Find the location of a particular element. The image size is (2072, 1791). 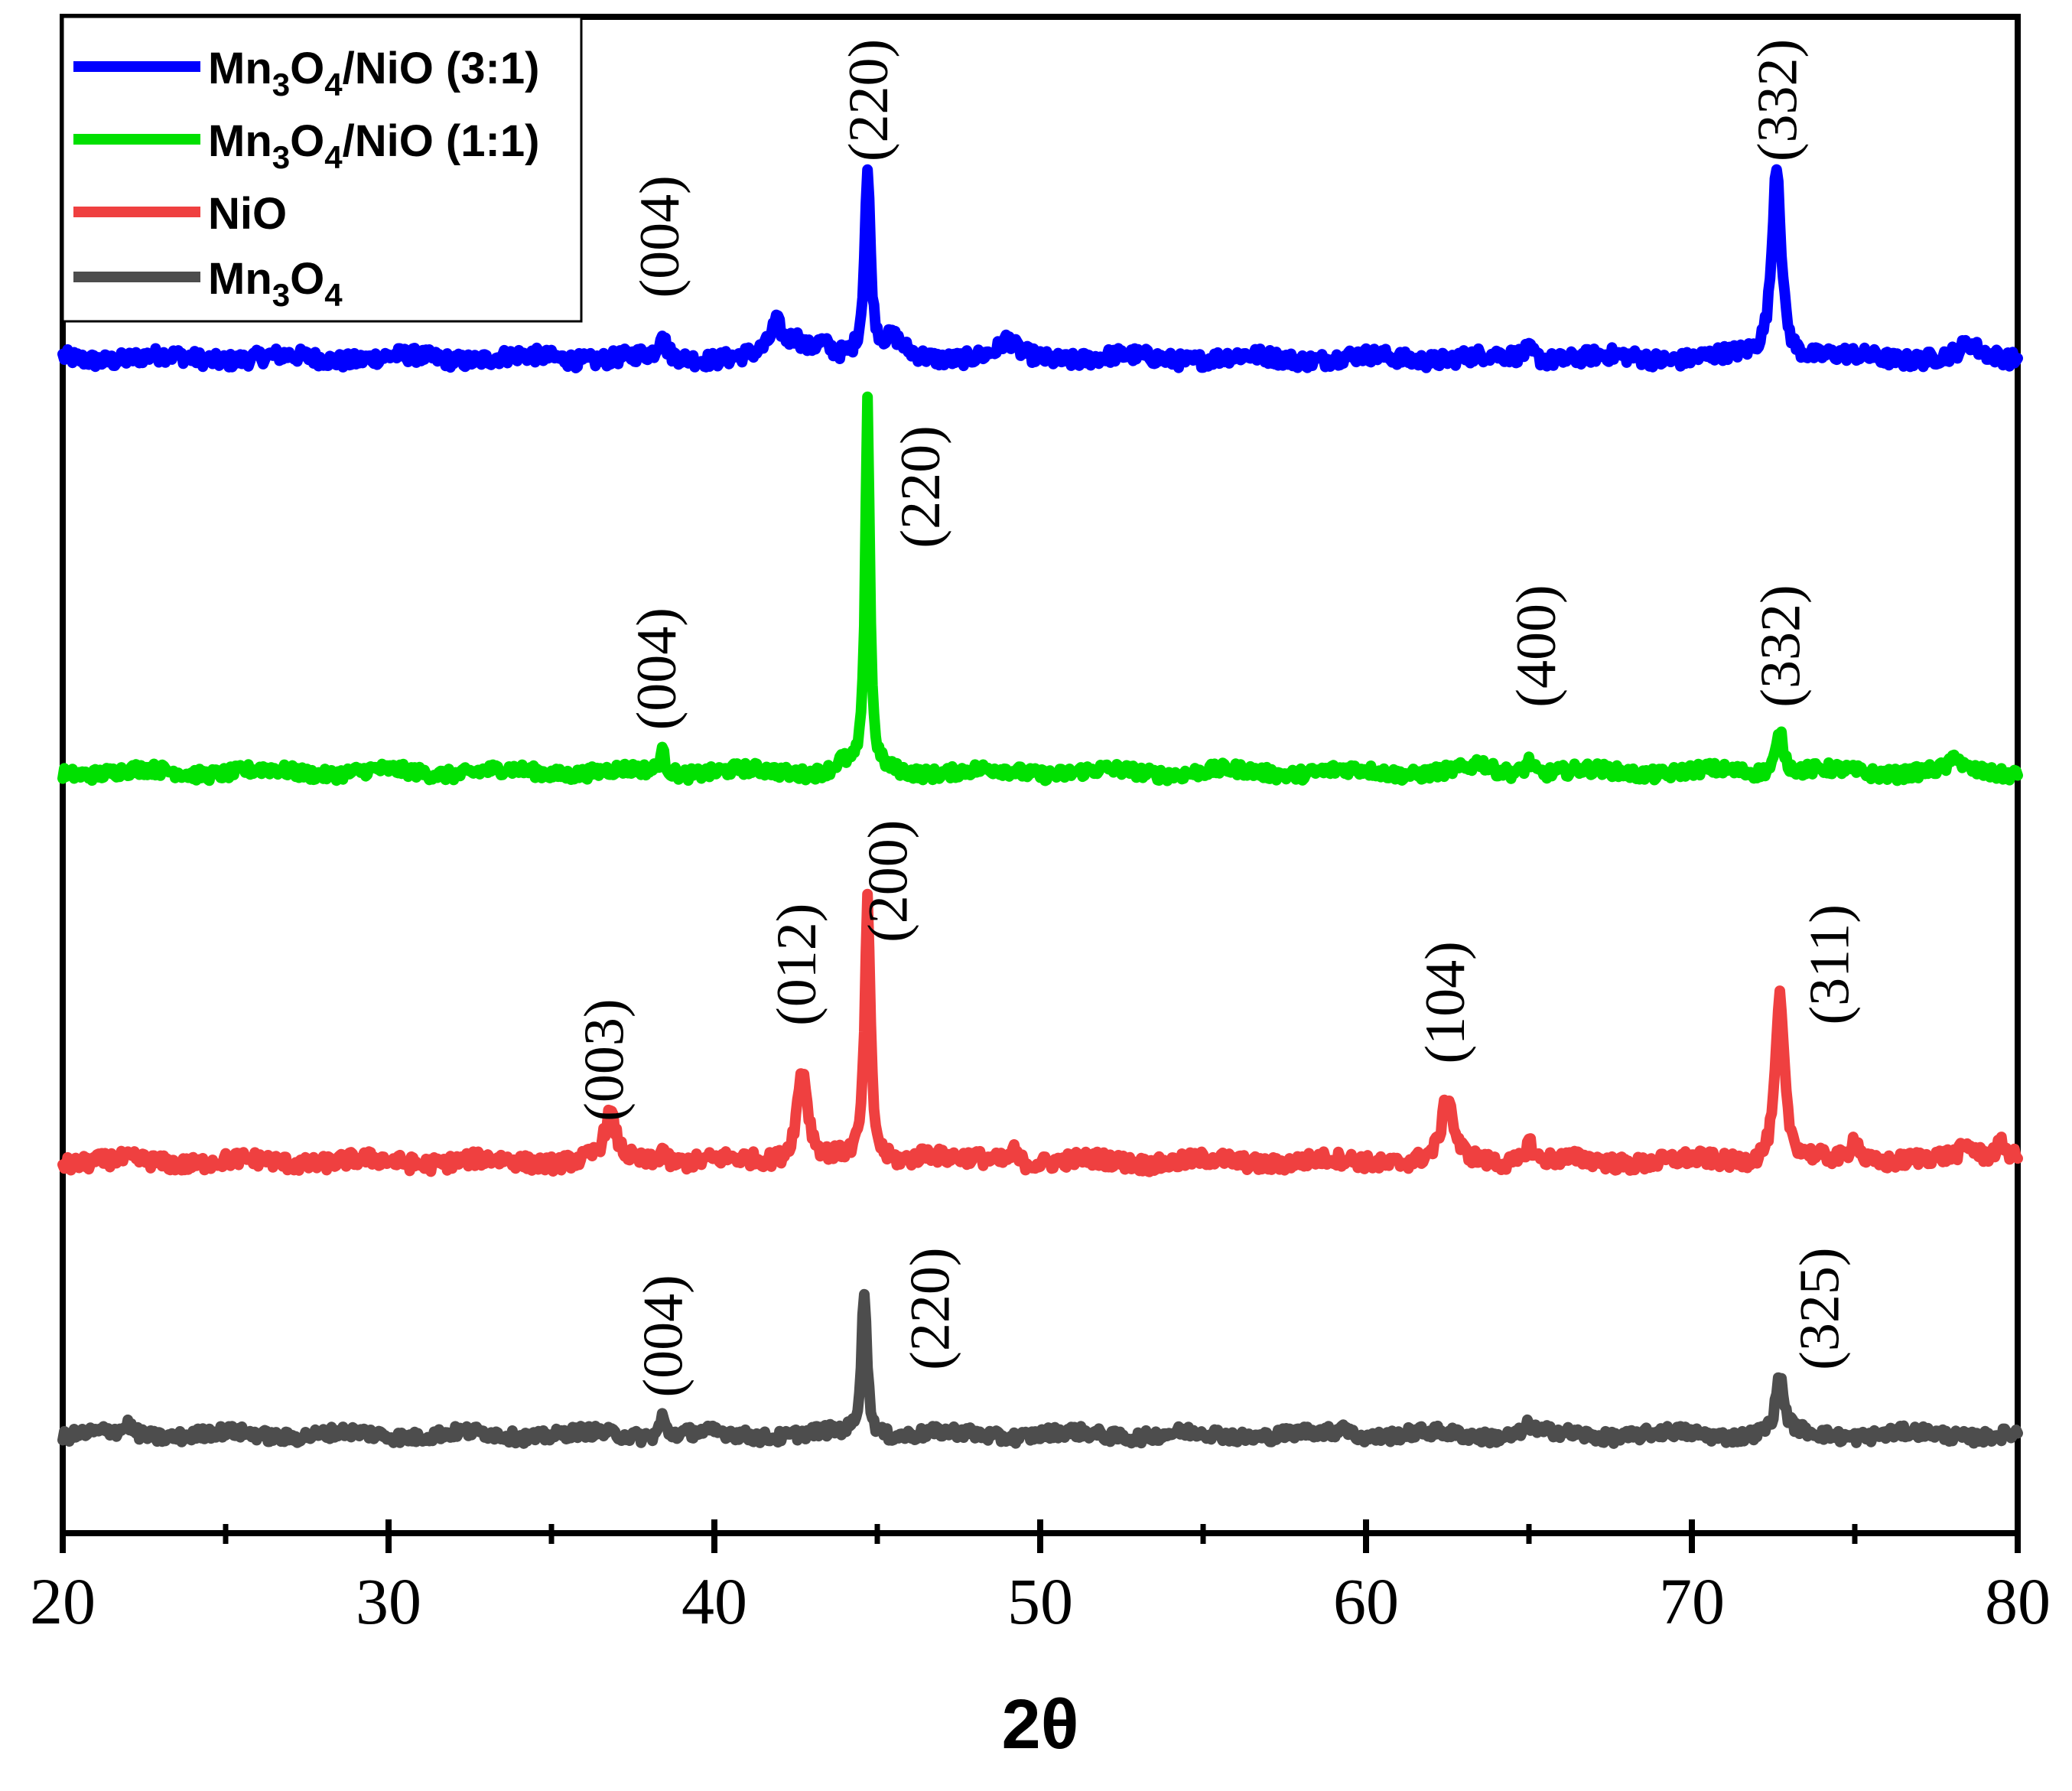

x-axis: 20 30 40 50 60 70 80 is located at coordinates (1040, 1578).